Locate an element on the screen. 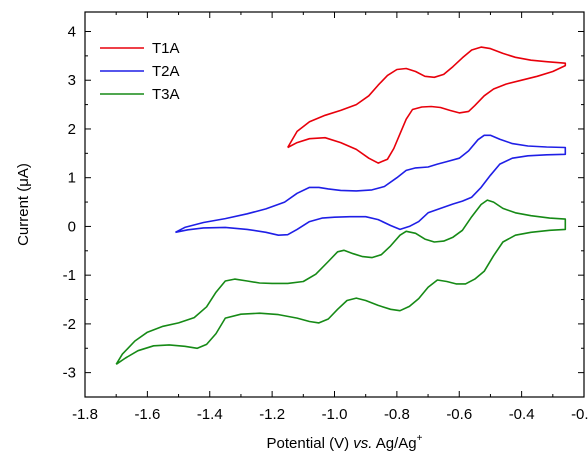 The height and width of the screenshot is (462, 588). legend: T1A T2A T3A is located at coordinates (140, 71).